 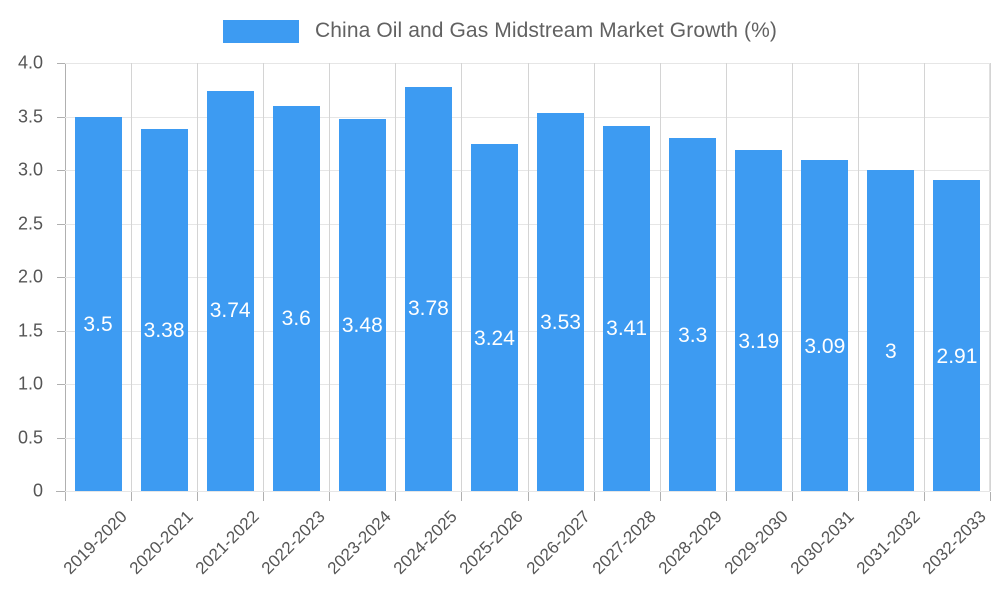 What do you see at coordinates (30, 223) in the screenshot?
I see `y-axis-tick-label: 2.5` at bounding box center [30, 223].